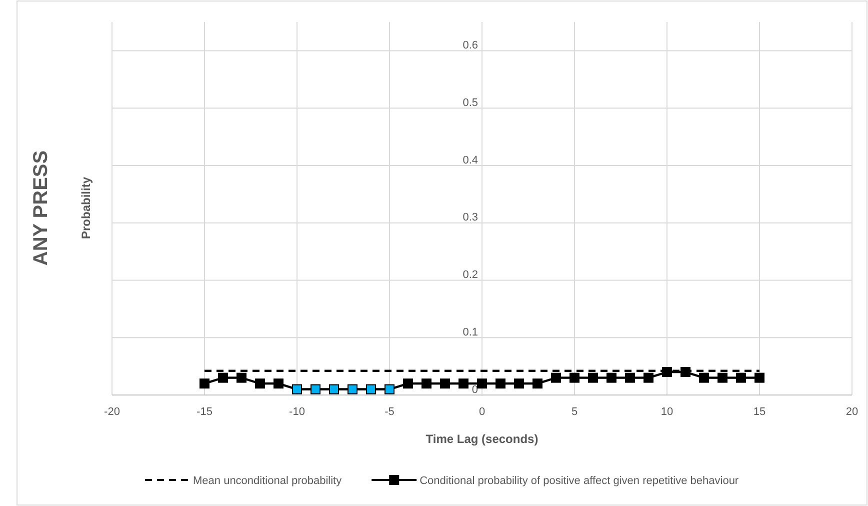  What do you see at coordinates (475, 390) in the screenshot?
I see `y-tick-label: 0` at bounding box center [475, 390].